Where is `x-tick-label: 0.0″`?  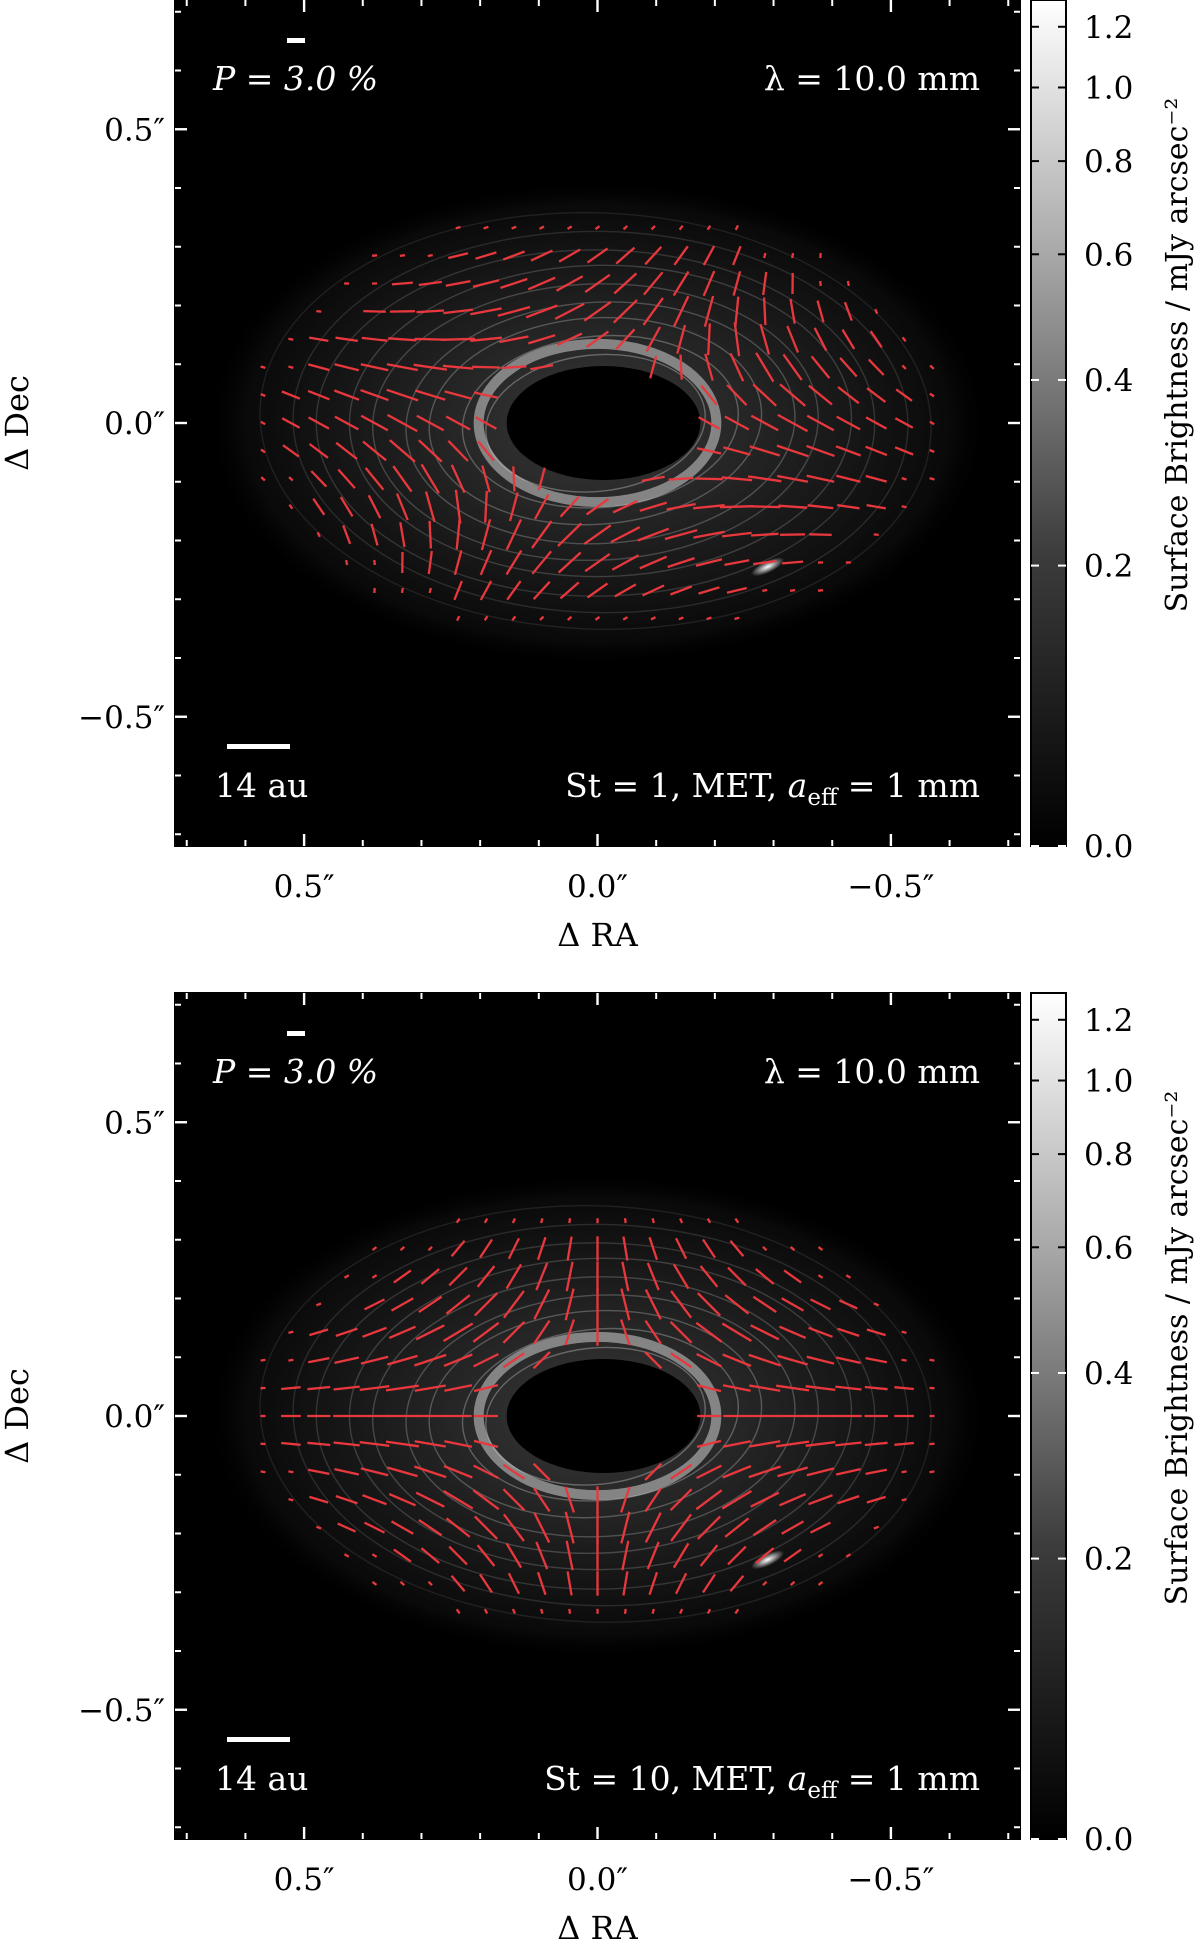
x-tick-label: 0.0″ is located at coordinates (597, 887).